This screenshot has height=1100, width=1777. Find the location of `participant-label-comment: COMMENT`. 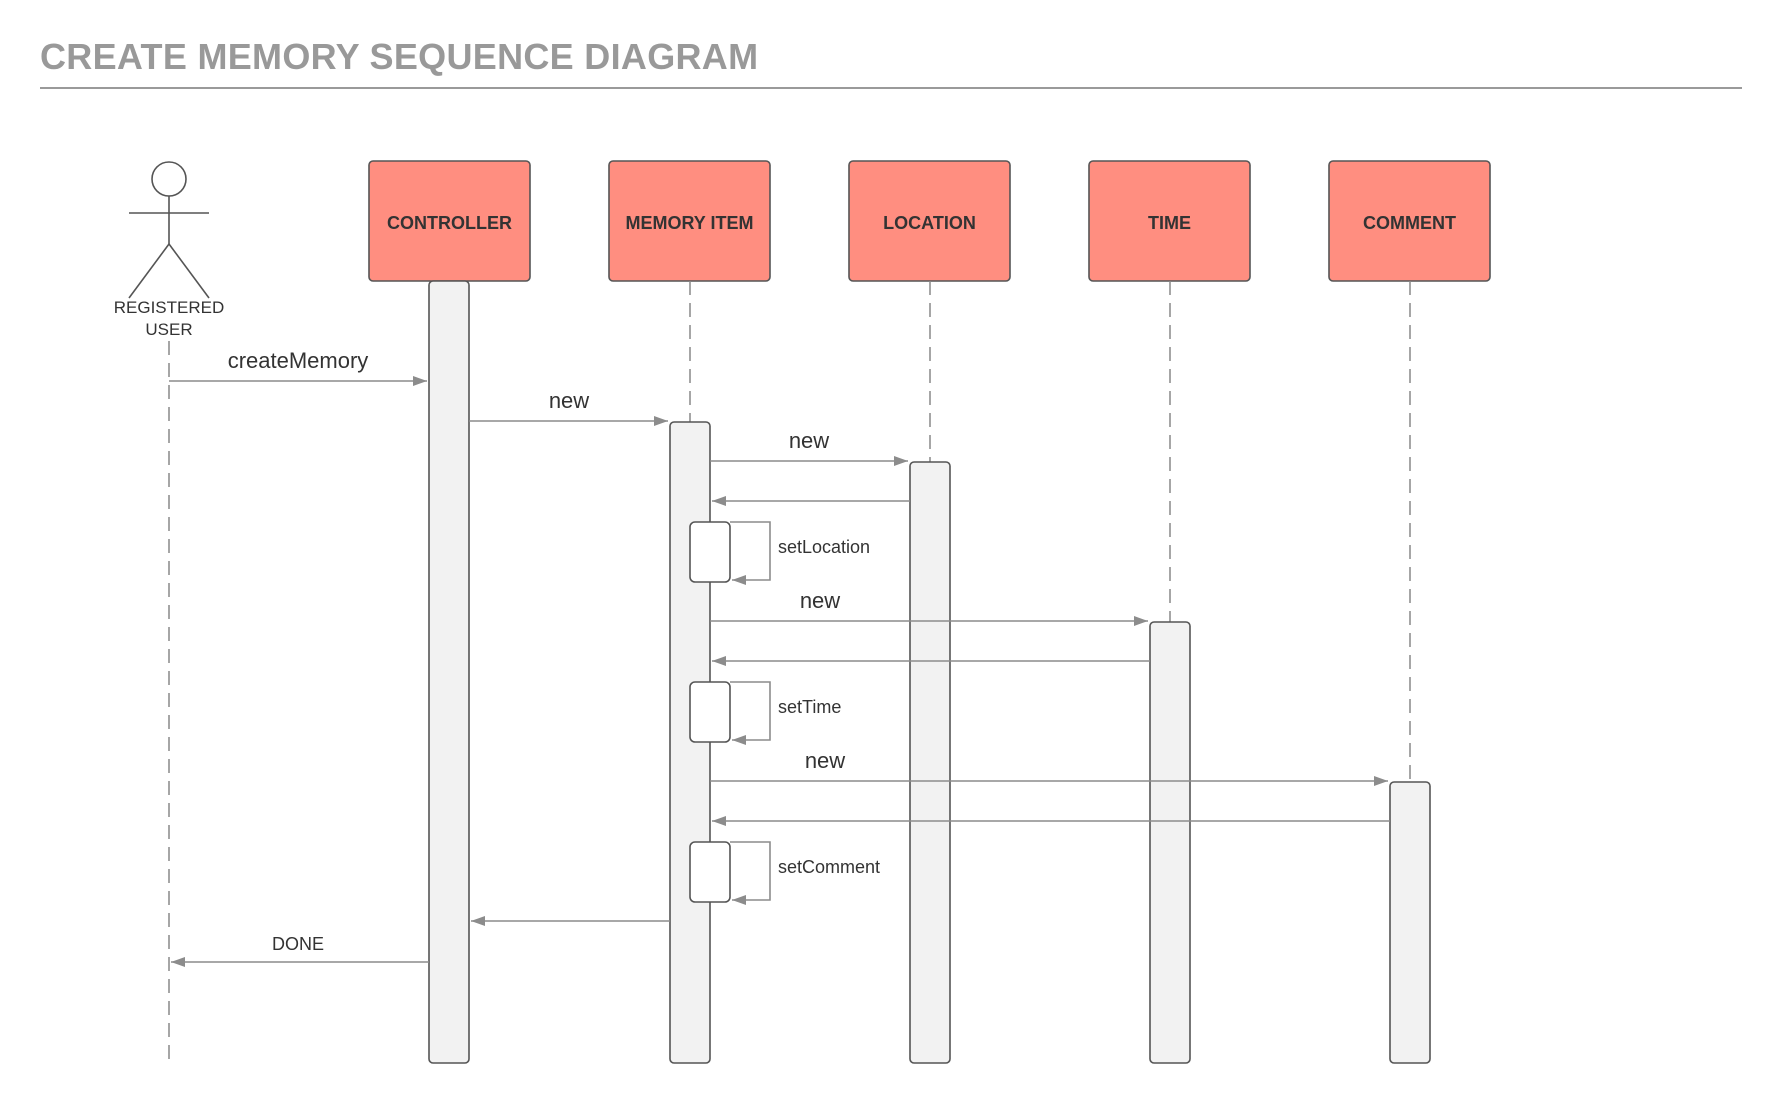

participant-label-comment: COMMENT is located at coordinates (1409, 223).